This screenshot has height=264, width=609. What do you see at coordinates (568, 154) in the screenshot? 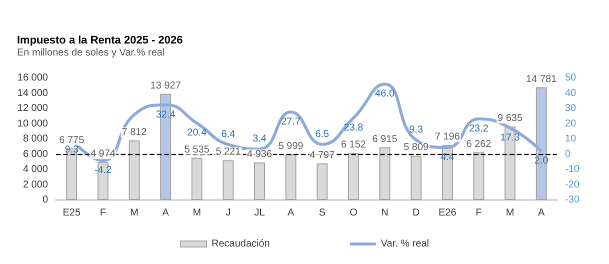
I see `y2-tick-label: 0` at bounding box center [568, 154].